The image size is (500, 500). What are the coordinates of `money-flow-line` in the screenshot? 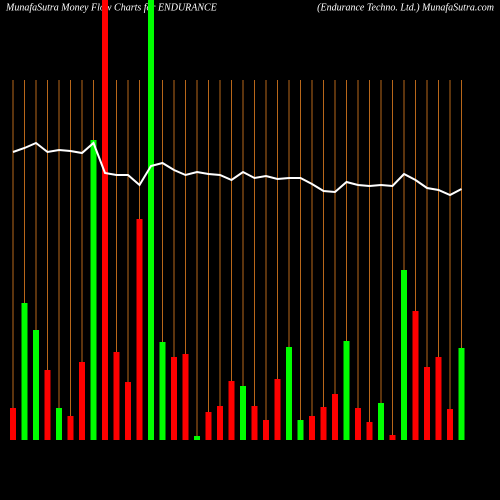 It's located at (237, 169).